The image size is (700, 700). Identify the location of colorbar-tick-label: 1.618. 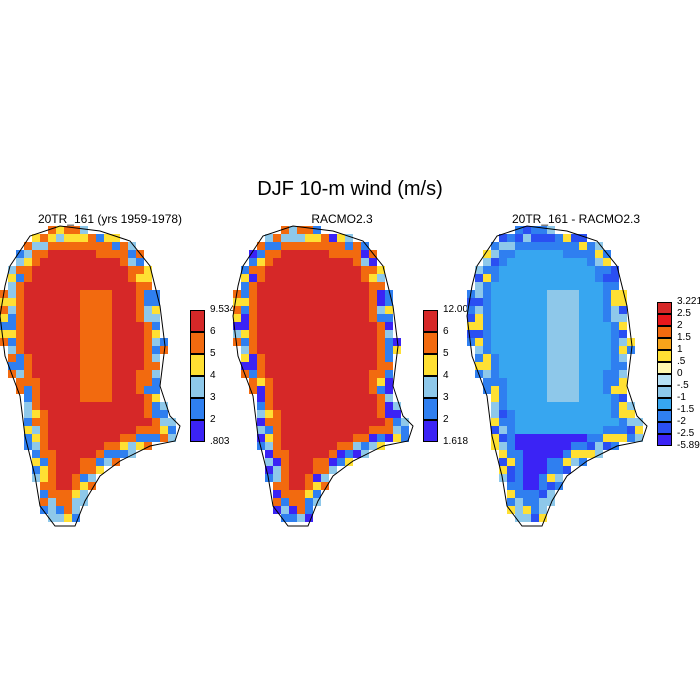
(456, 441).